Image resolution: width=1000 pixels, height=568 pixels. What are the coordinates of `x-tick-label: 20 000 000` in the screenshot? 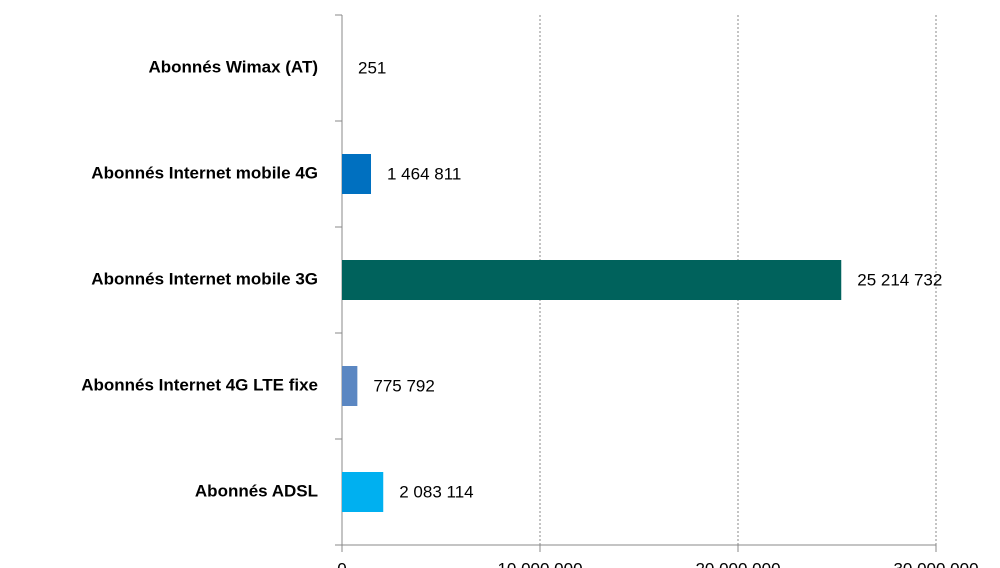 It's located at (737, 563).